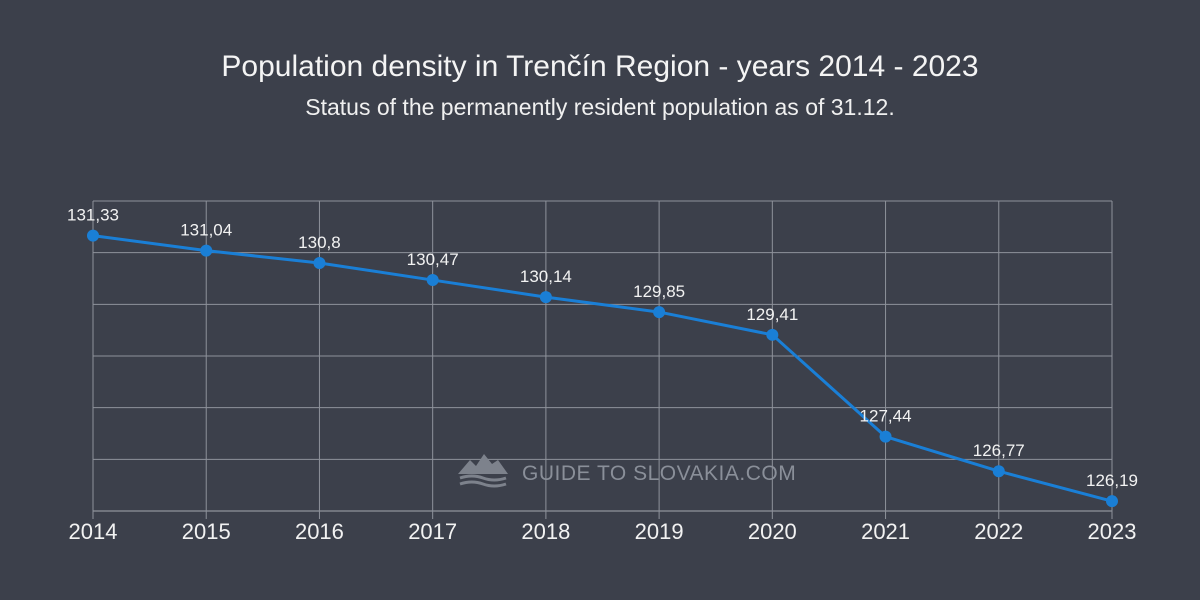  Describe the element at coordinates (546, 276) in the screenshot. I see `data-label-2018: 130,14` at that location.